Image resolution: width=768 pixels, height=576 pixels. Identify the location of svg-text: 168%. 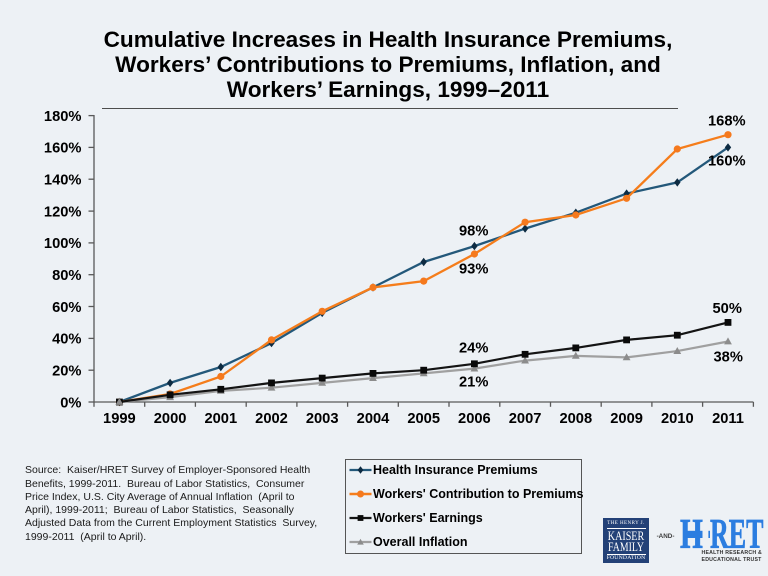
(727, 122).